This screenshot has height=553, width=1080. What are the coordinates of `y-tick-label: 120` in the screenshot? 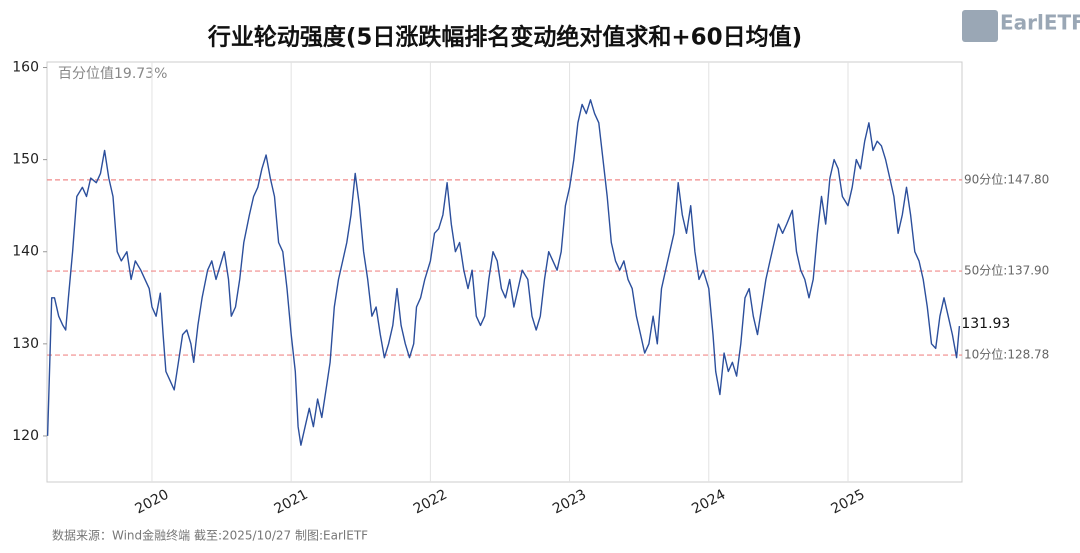 It's located at (25, 436).